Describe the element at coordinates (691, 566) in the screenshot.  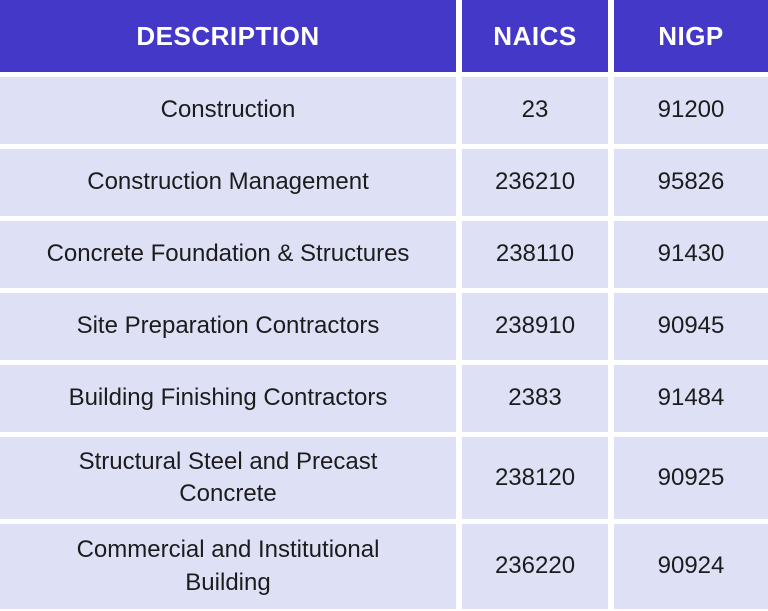
I see `row-7-nigp-cell: 90924` at that location.